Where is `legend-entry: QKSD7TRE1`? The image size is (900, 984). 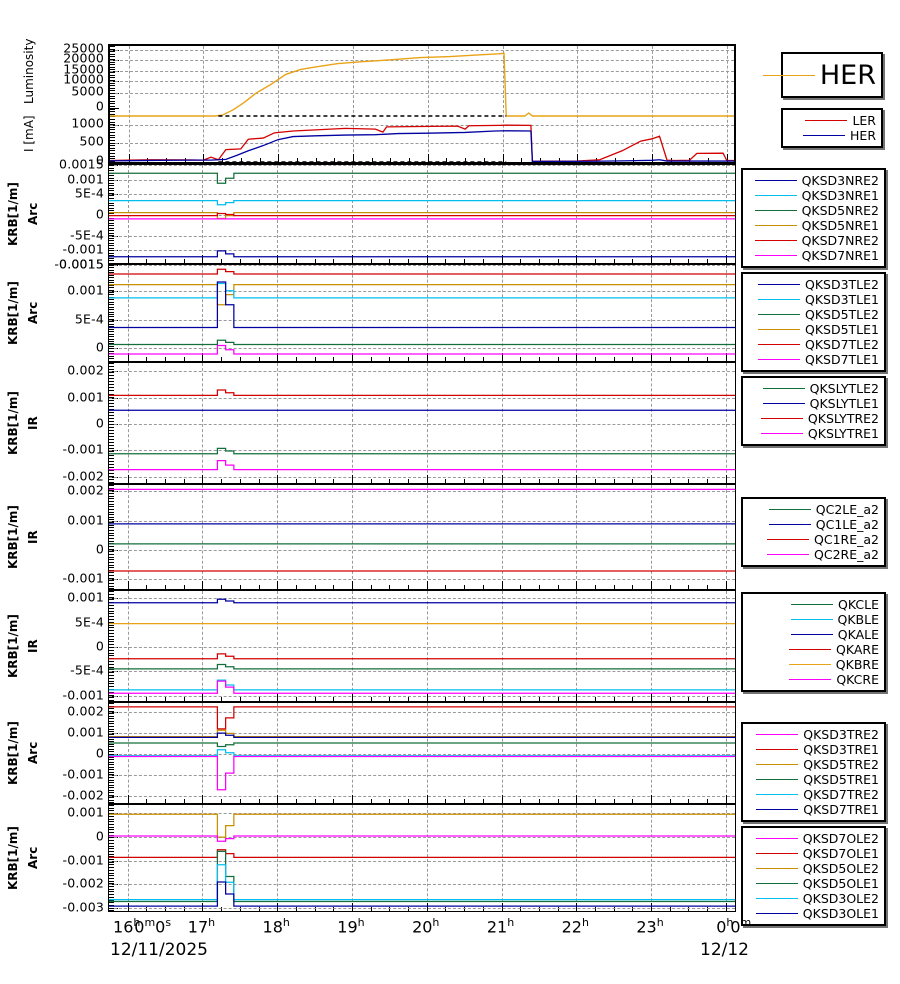
legend-entry: QKSD7TRE1 is located at coordinates (813, 809).